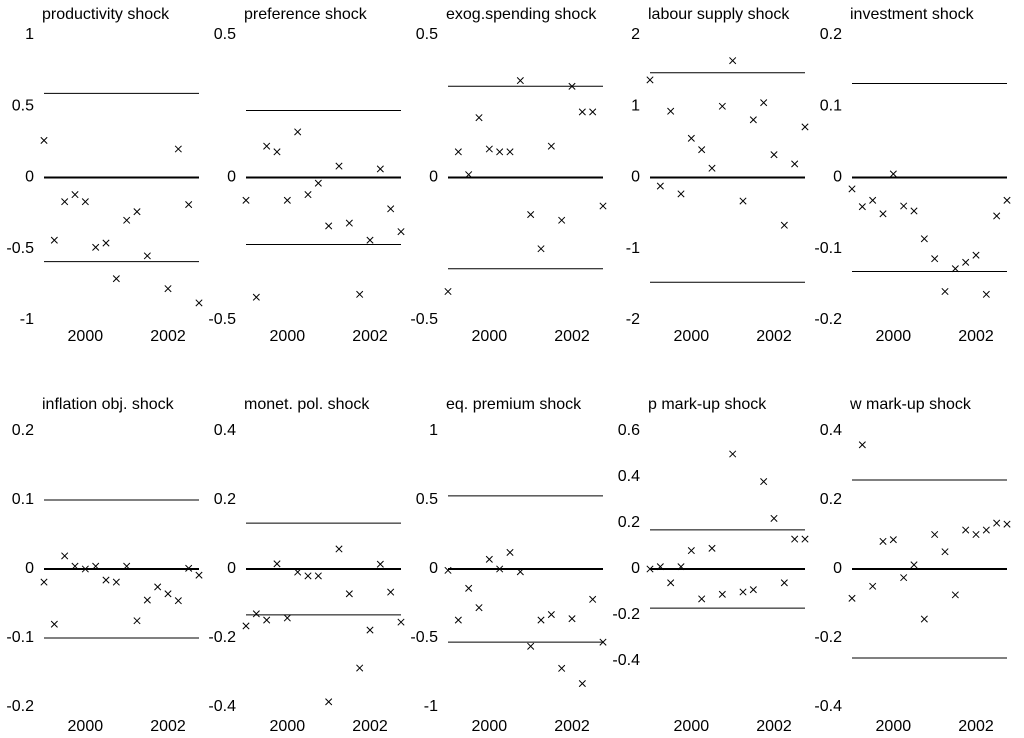 The image size is (1024, 738). What do you see at coordinates (306, 565) in the screenshot?
I see `panel: monet. pol. shock -0.4 -0.2 0 0.2 0.4 2000 2002` at bounding box center [306, 565].